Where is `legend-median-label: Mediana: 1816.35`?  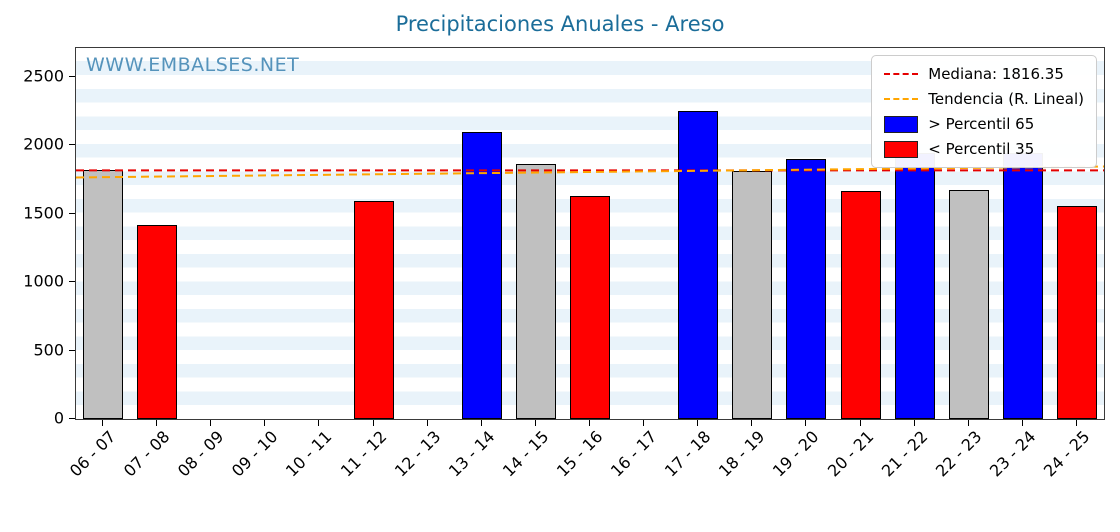
legend-median-label: Mediana: 1816.35 is located at coordinates (996, 74).